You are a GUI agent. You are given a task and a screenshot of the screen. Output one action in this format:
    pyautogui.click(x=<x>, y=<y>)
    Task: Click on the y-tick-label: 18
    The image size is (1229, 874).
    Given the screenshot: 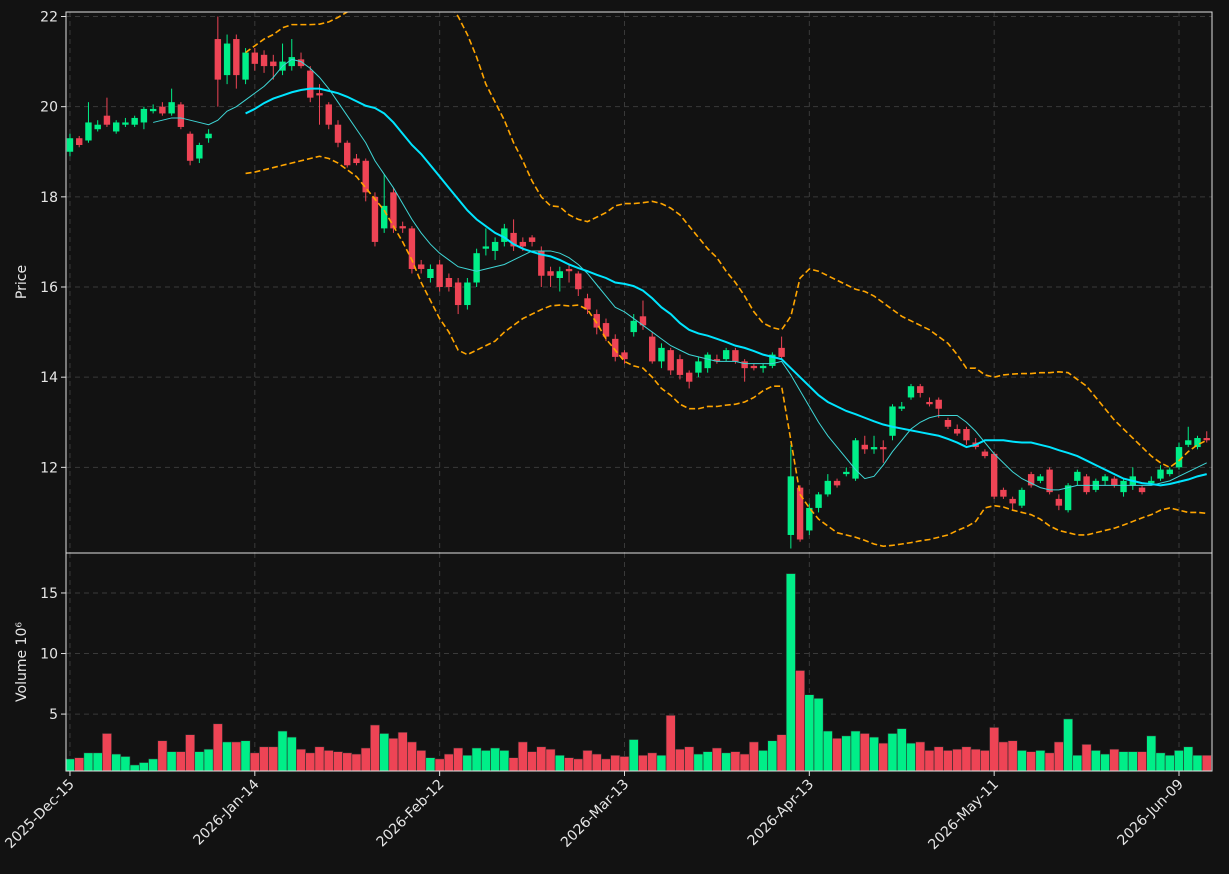 What is the action you would take?
    pyautogui.click(x=49, y=198)
    